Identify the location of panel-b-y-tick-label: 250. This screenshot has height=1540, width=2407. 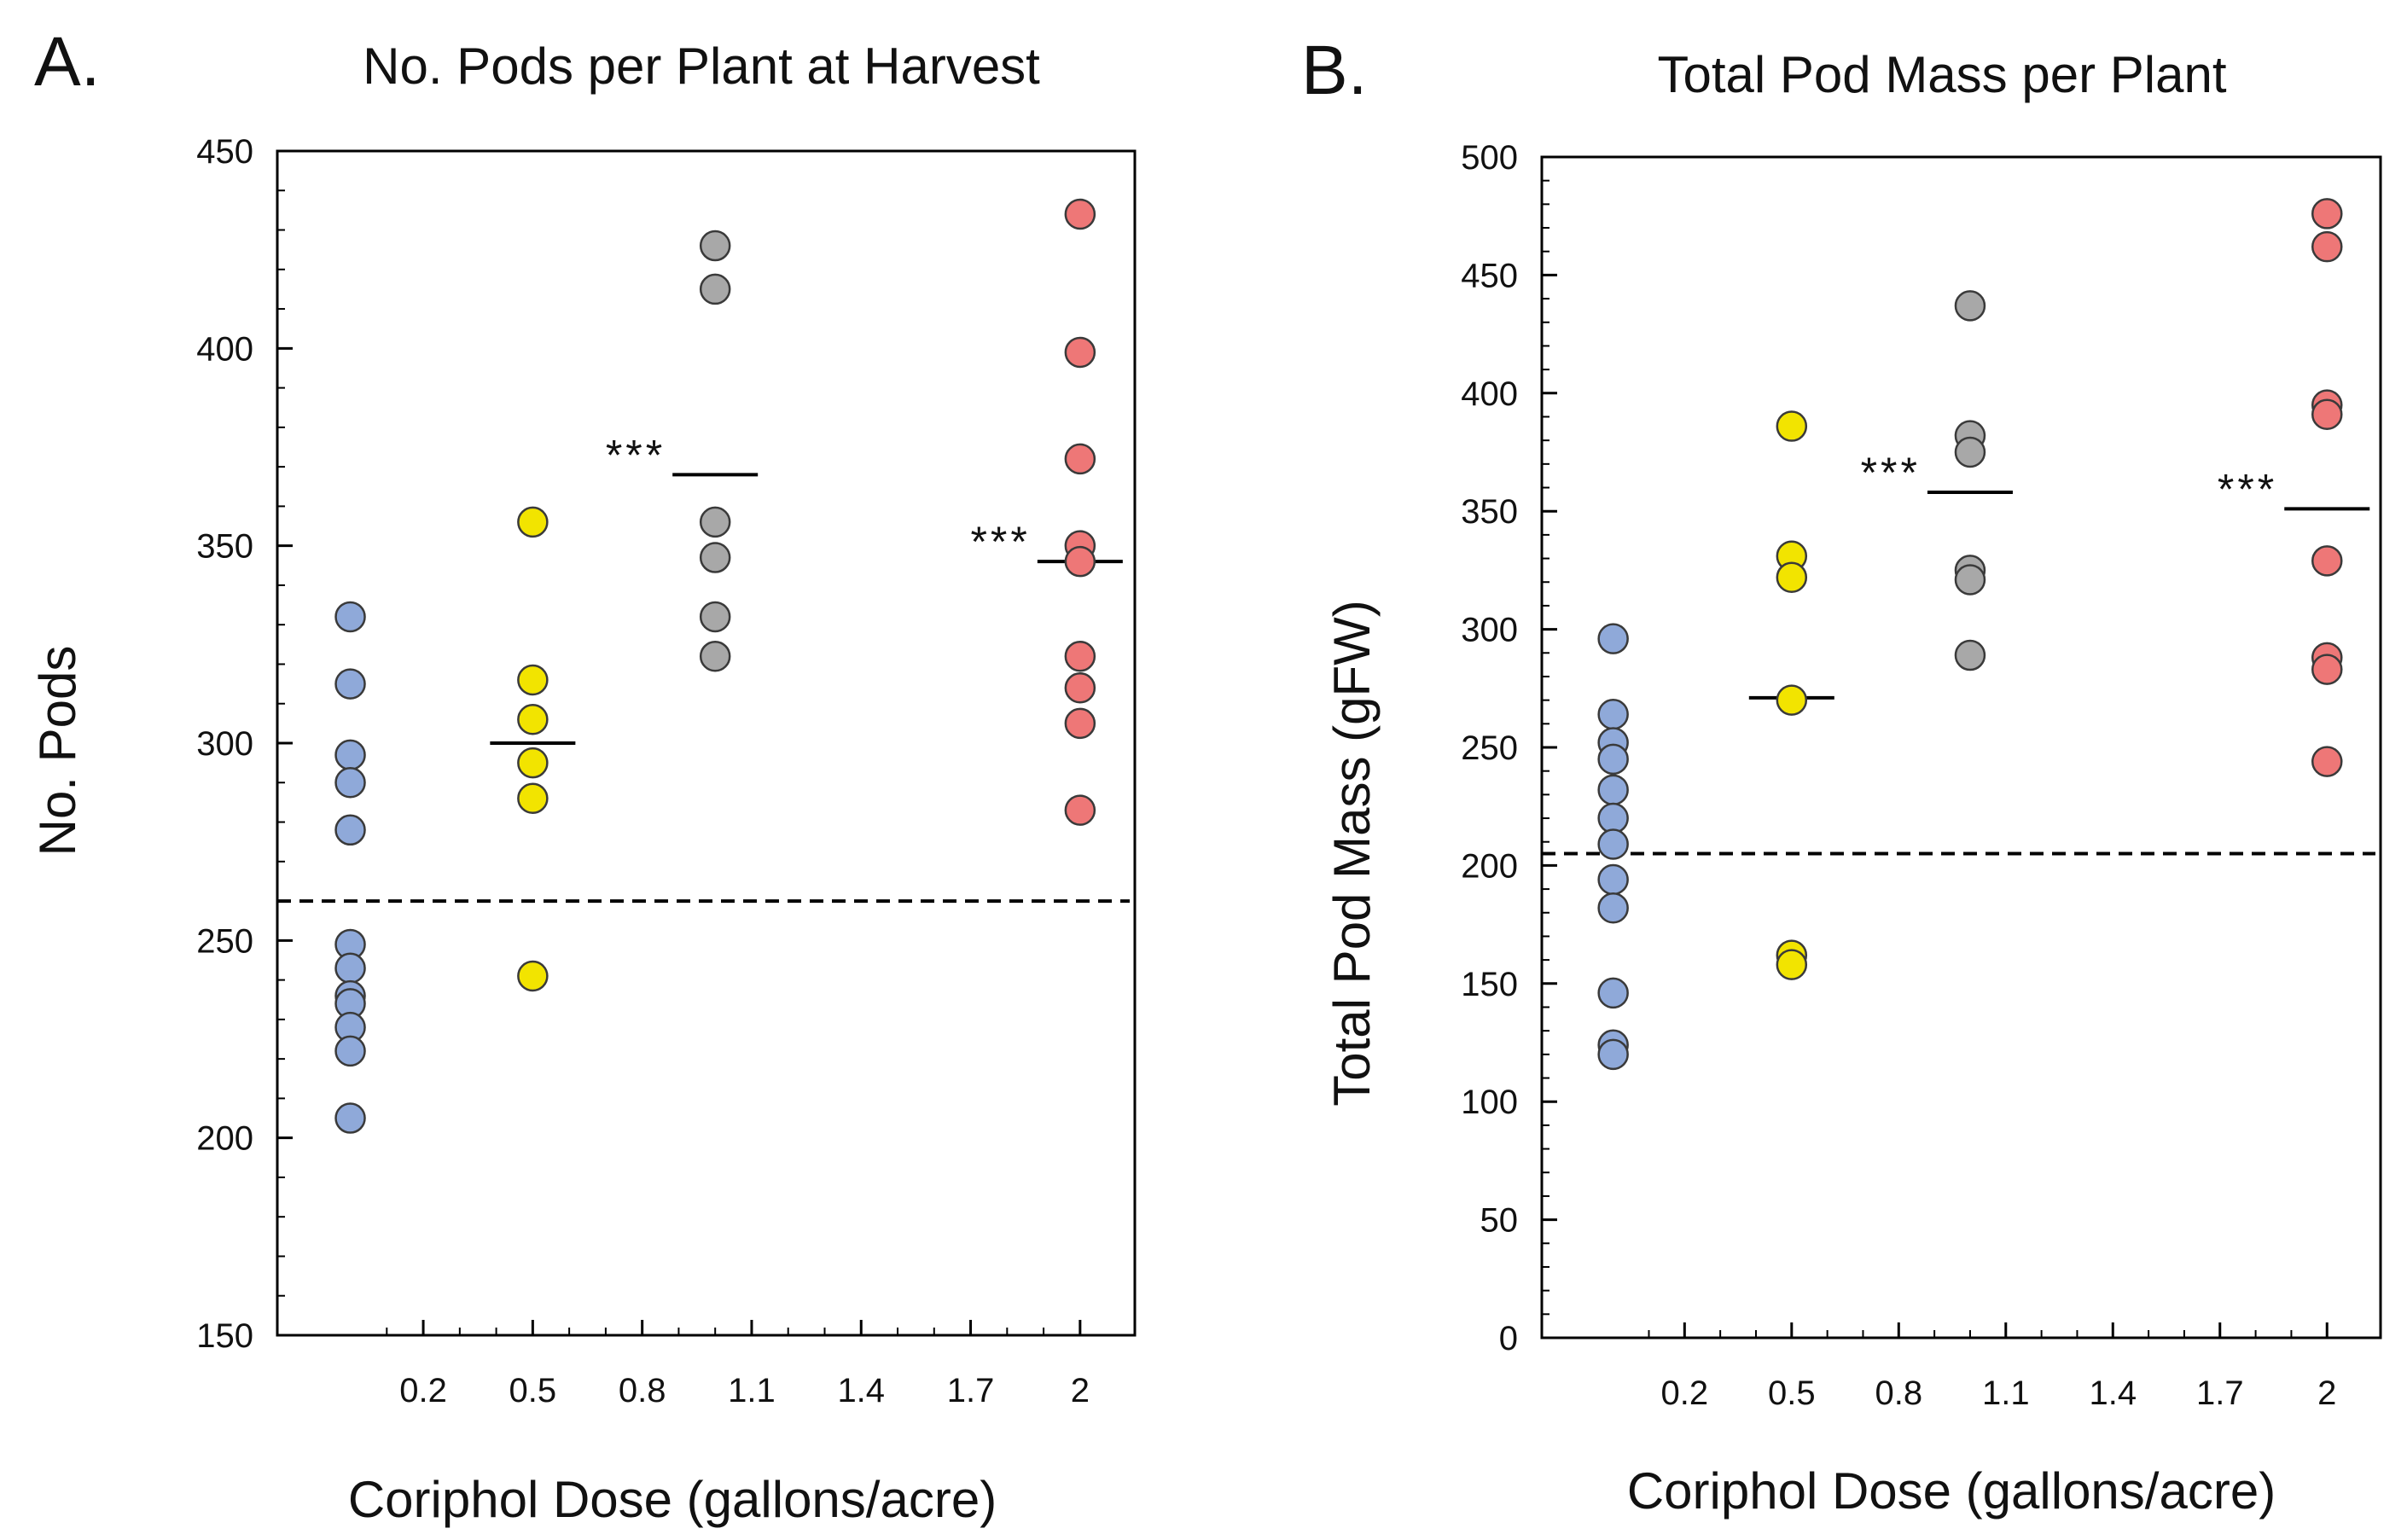
(1489, 748).